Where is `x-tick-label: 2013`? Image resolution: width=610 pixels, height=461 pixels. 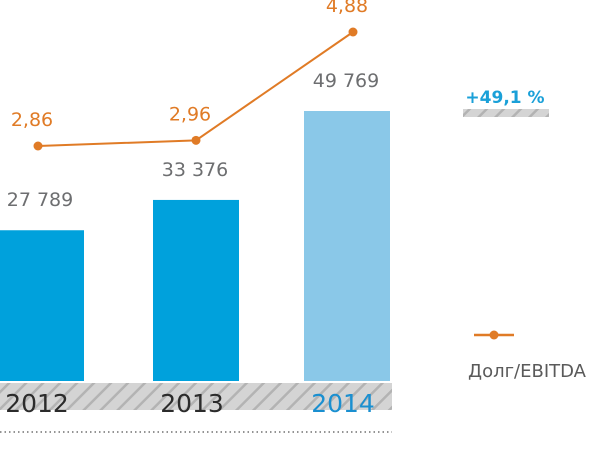
x-tick-label: 2013 is located at coordinates (192, 403).